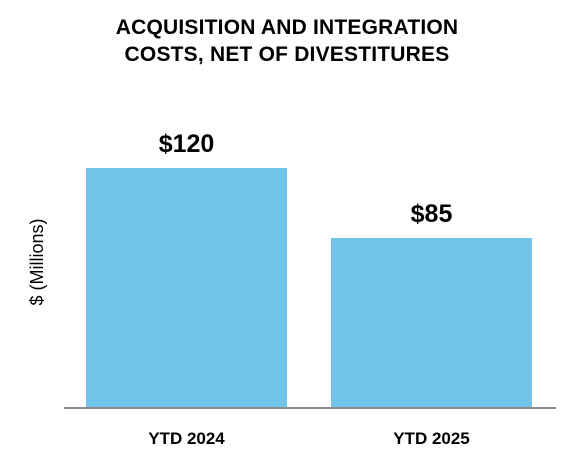 Image resolution: width=574 pixels, height=466 pixels. Describe the element at coordinates (186, 438) in the screenshot. I see `x-tick-label-1: YTD 2024` at that location.